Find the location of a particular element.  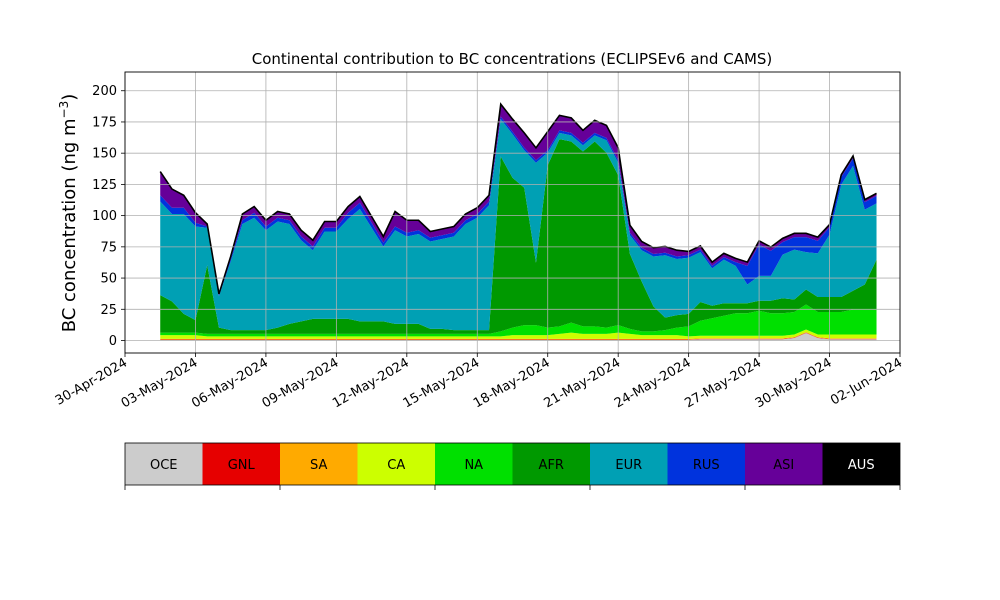

y-axis-label-close: ) is located at coordinates (69, 97).